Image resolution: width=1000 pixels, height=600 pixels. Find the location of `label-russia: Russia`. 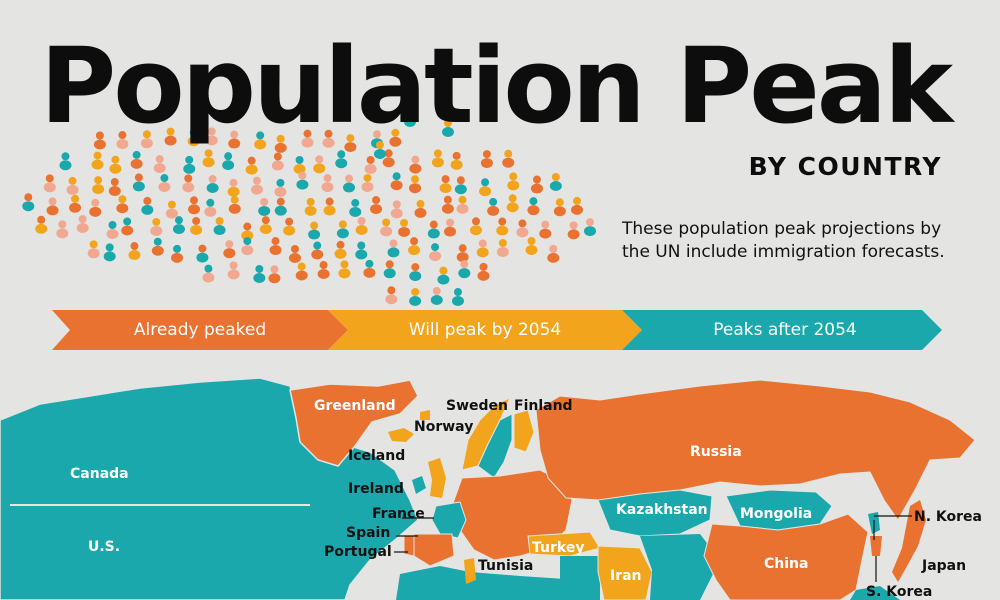

label-russia: Russia is located at coordinates (716, 452).